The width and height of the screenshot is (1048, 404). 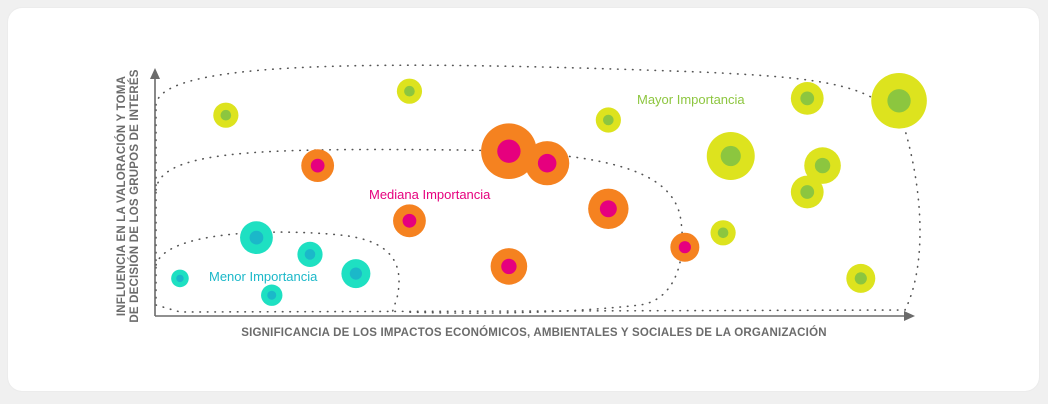 I want to click on y-axis-label-line1: INFLUENCIA EN LA VALORACIÓN Y TOMA, so click(x=121, y=196).